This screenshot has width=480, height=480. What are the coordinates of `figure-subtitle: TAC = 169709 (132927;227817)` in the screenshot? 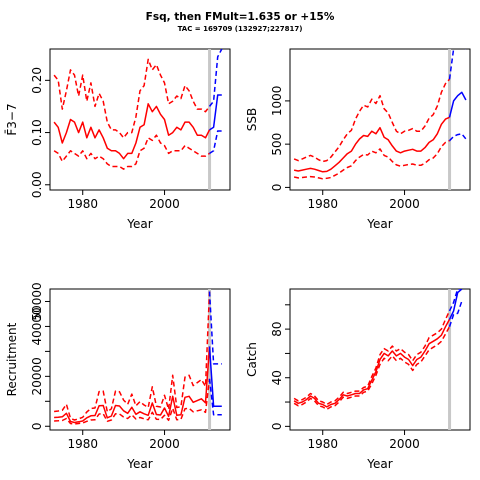 It's located at (240, 29).